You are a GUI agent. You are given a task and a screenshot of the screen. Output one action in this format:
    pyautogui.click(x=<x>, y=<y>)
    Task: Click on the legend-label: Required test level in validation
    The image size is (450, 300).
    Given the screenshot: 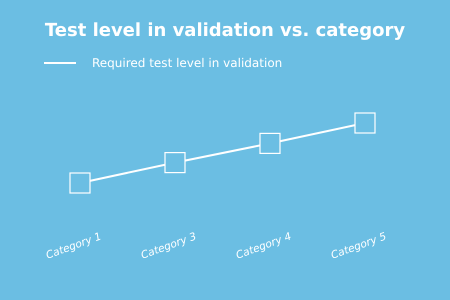 What is the action you would take?
    pyautogui.click(x=187, y=63)
    